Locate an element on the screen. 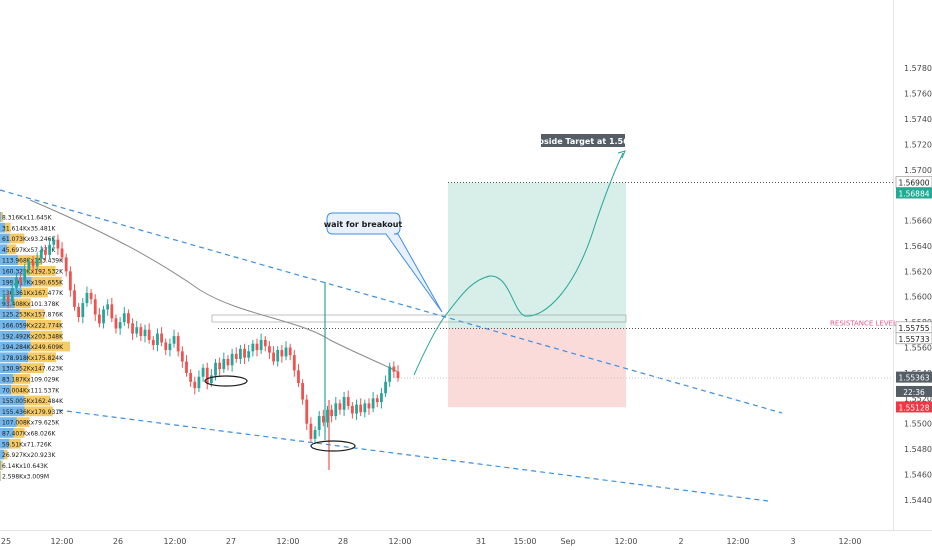  price-label-box is located at coordinates (914, 407).